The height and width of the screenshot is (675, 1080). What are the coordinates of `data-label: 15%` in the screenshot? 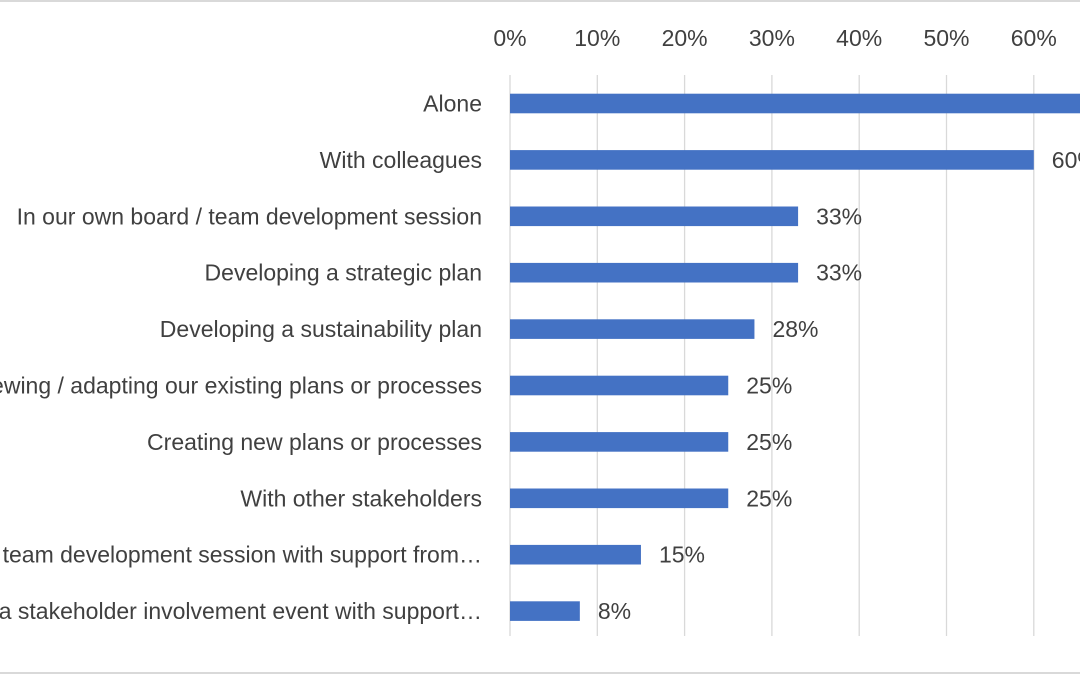 It's located at (682, 555).